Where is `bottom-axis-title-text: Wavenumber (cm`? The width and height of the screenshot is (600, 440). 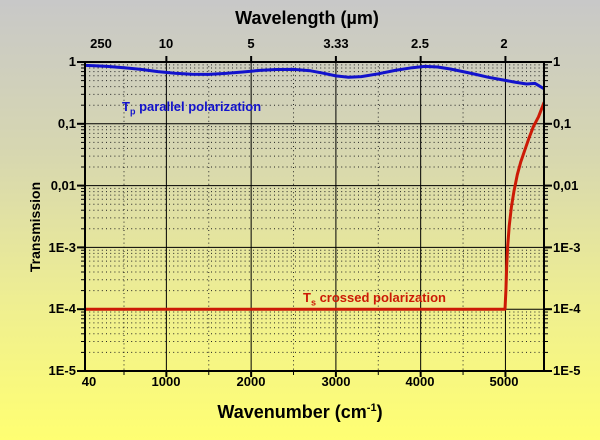 bottom-axis-title-text: Wavenumber (cm is located at coordinates (292, 412).